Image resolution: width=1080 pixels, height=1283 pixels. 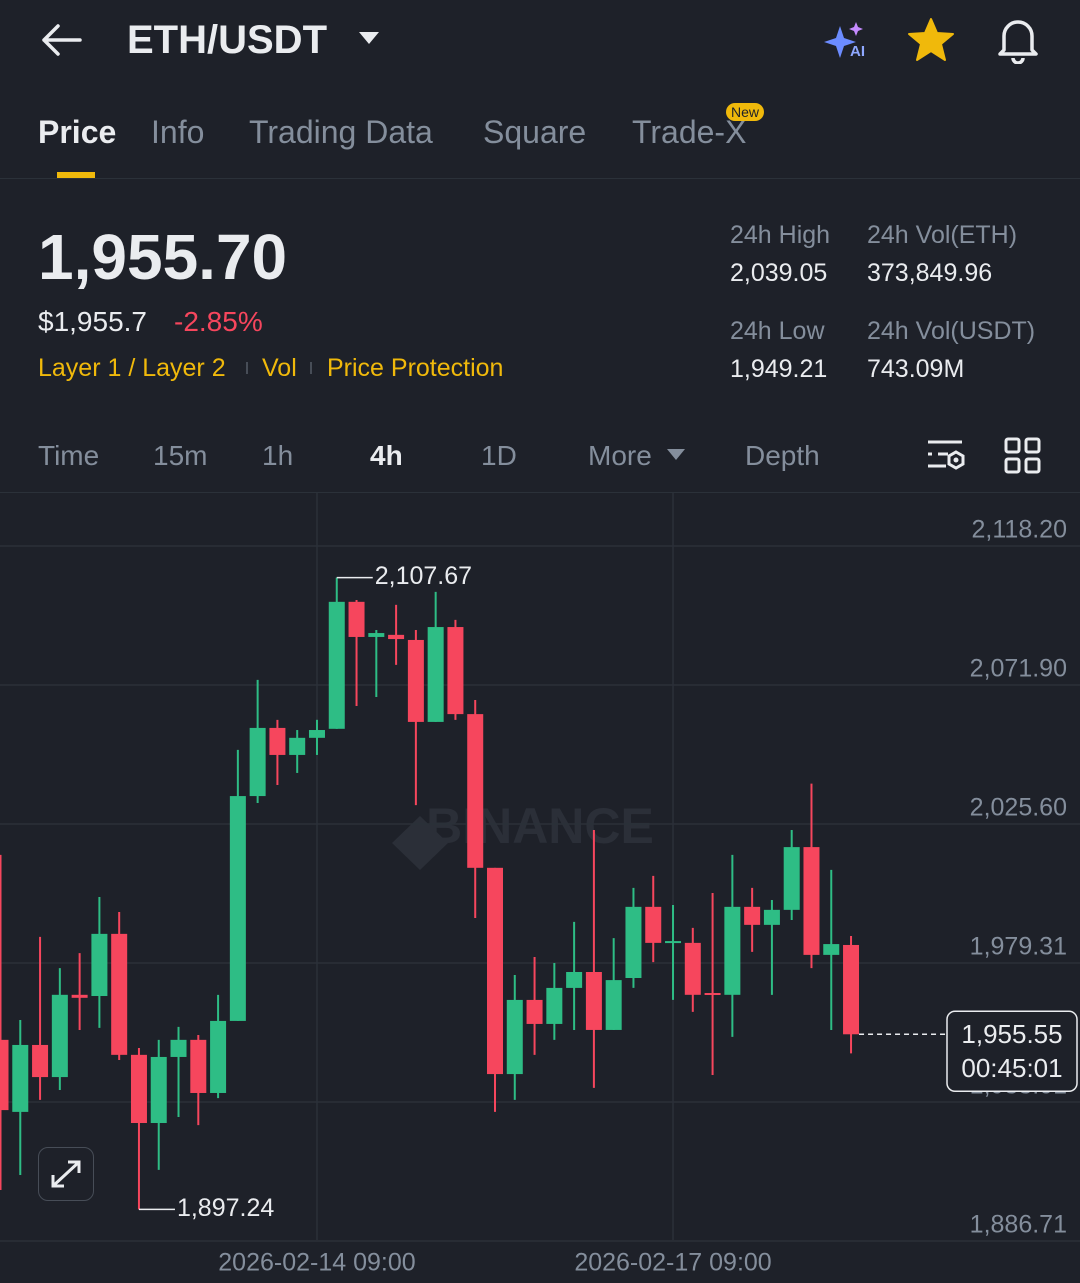 I want to click on new-badge: New, so click(x=745, y=112).